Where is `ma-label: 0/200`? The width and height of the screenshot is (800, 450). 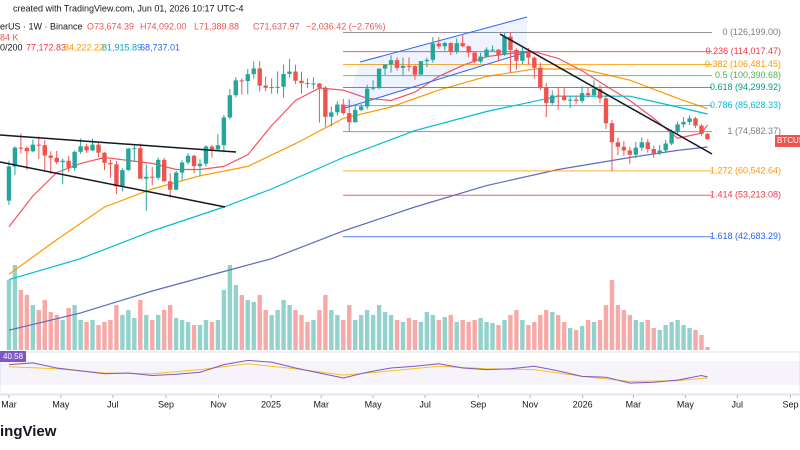 ma-label: 0/200 is located at coordinates (11, 47).